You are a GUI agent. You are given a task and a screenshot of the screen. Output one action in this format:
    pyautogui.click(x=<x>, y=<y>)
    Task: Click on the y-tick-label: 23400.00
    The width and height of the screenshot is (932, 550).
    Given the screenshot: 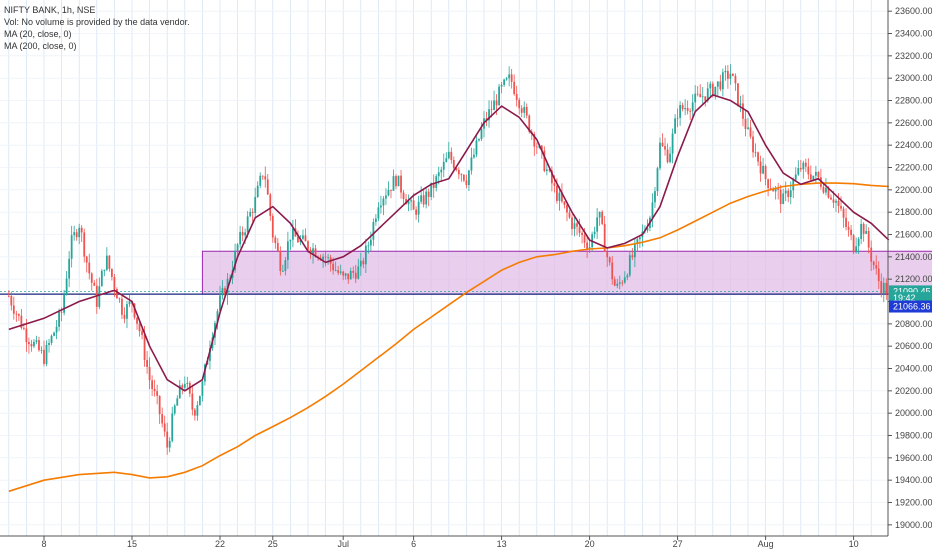 What is the action you would take?
    pyautogui.click(x=913, y=34)
    